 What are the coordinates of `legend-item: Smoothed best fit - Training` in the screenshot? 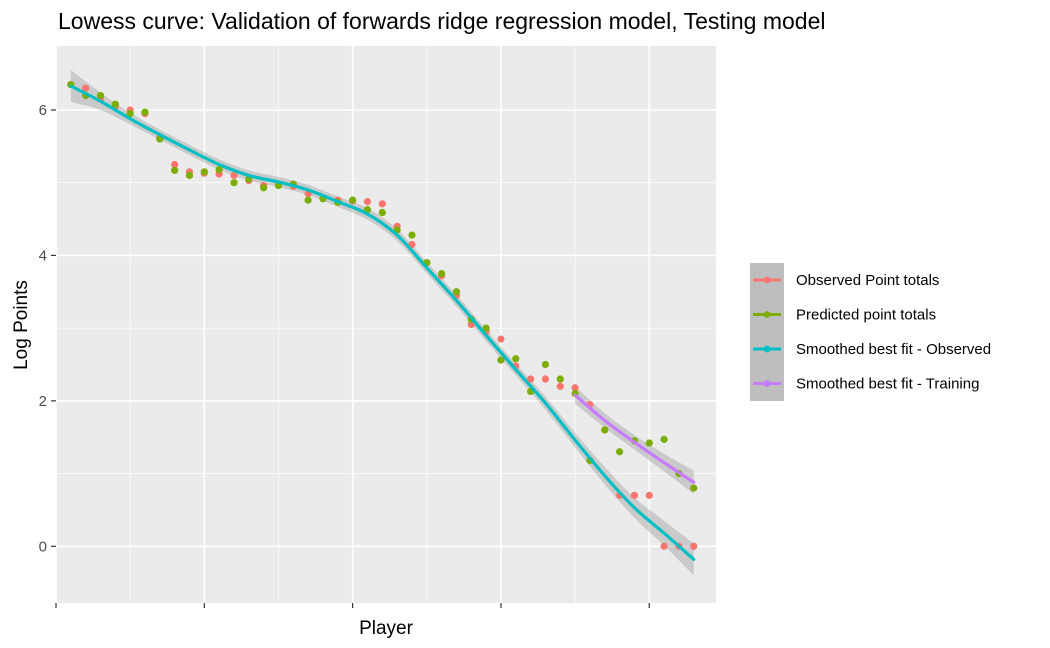 It's located at (864, 383).